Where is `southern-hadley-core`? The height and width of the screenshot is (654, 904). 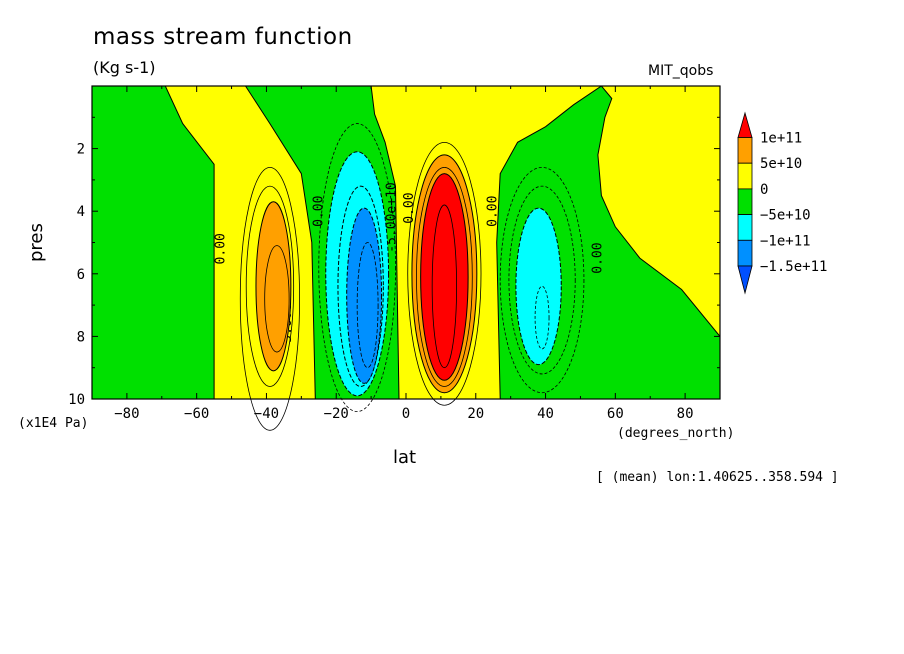 southern-hadley-core is located at coordinates (364, 295).